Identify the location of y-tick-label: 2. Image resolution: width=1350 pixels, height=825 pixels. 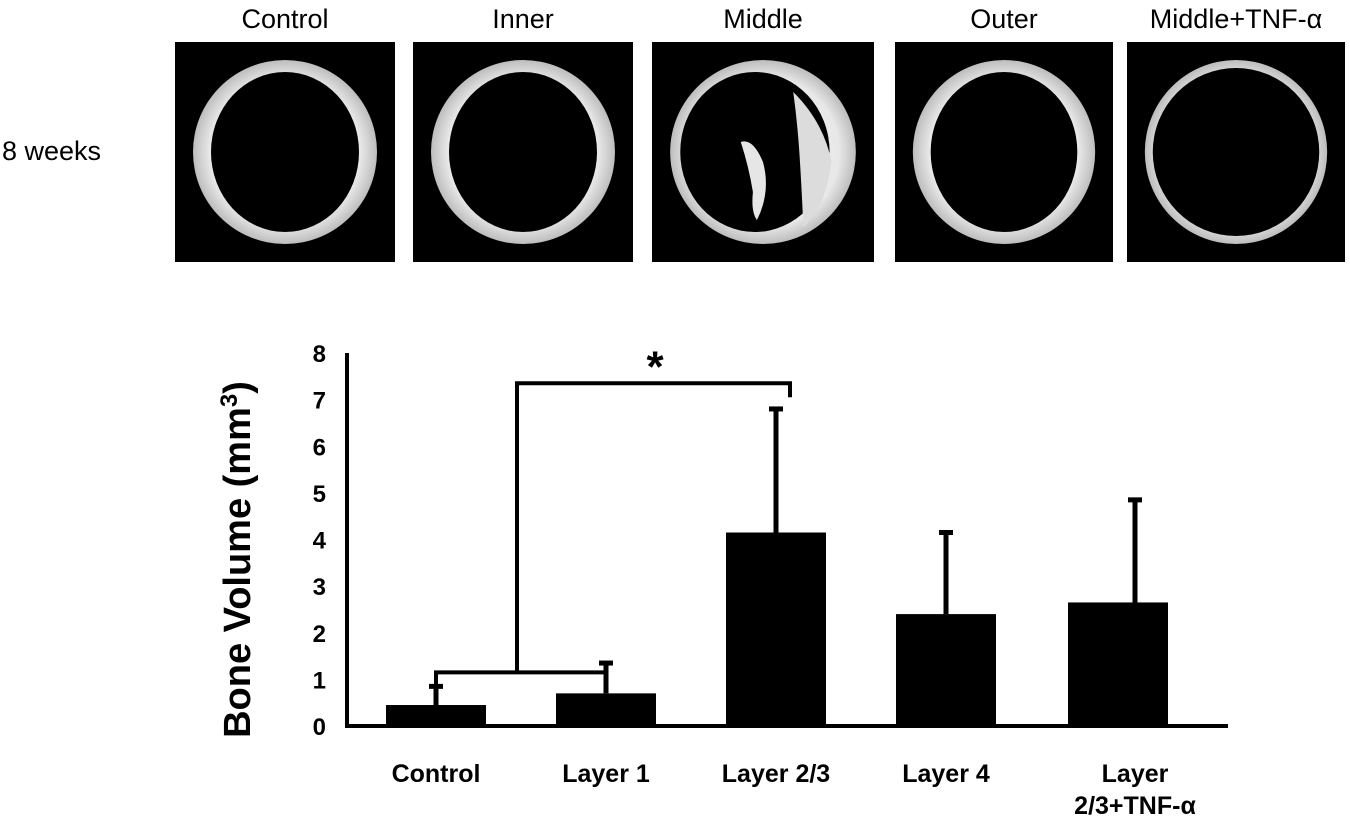
(319, 634).